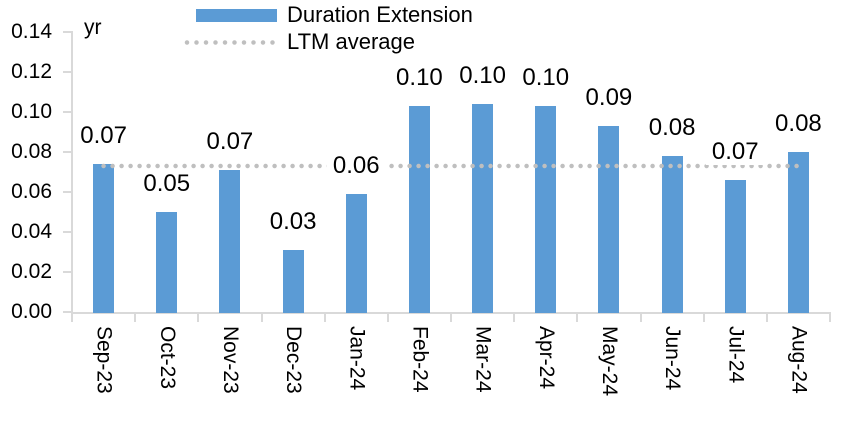 This screenshot has height=422, width=852. I want to click on x-tick-label: Sep-23, so click(104, 360).